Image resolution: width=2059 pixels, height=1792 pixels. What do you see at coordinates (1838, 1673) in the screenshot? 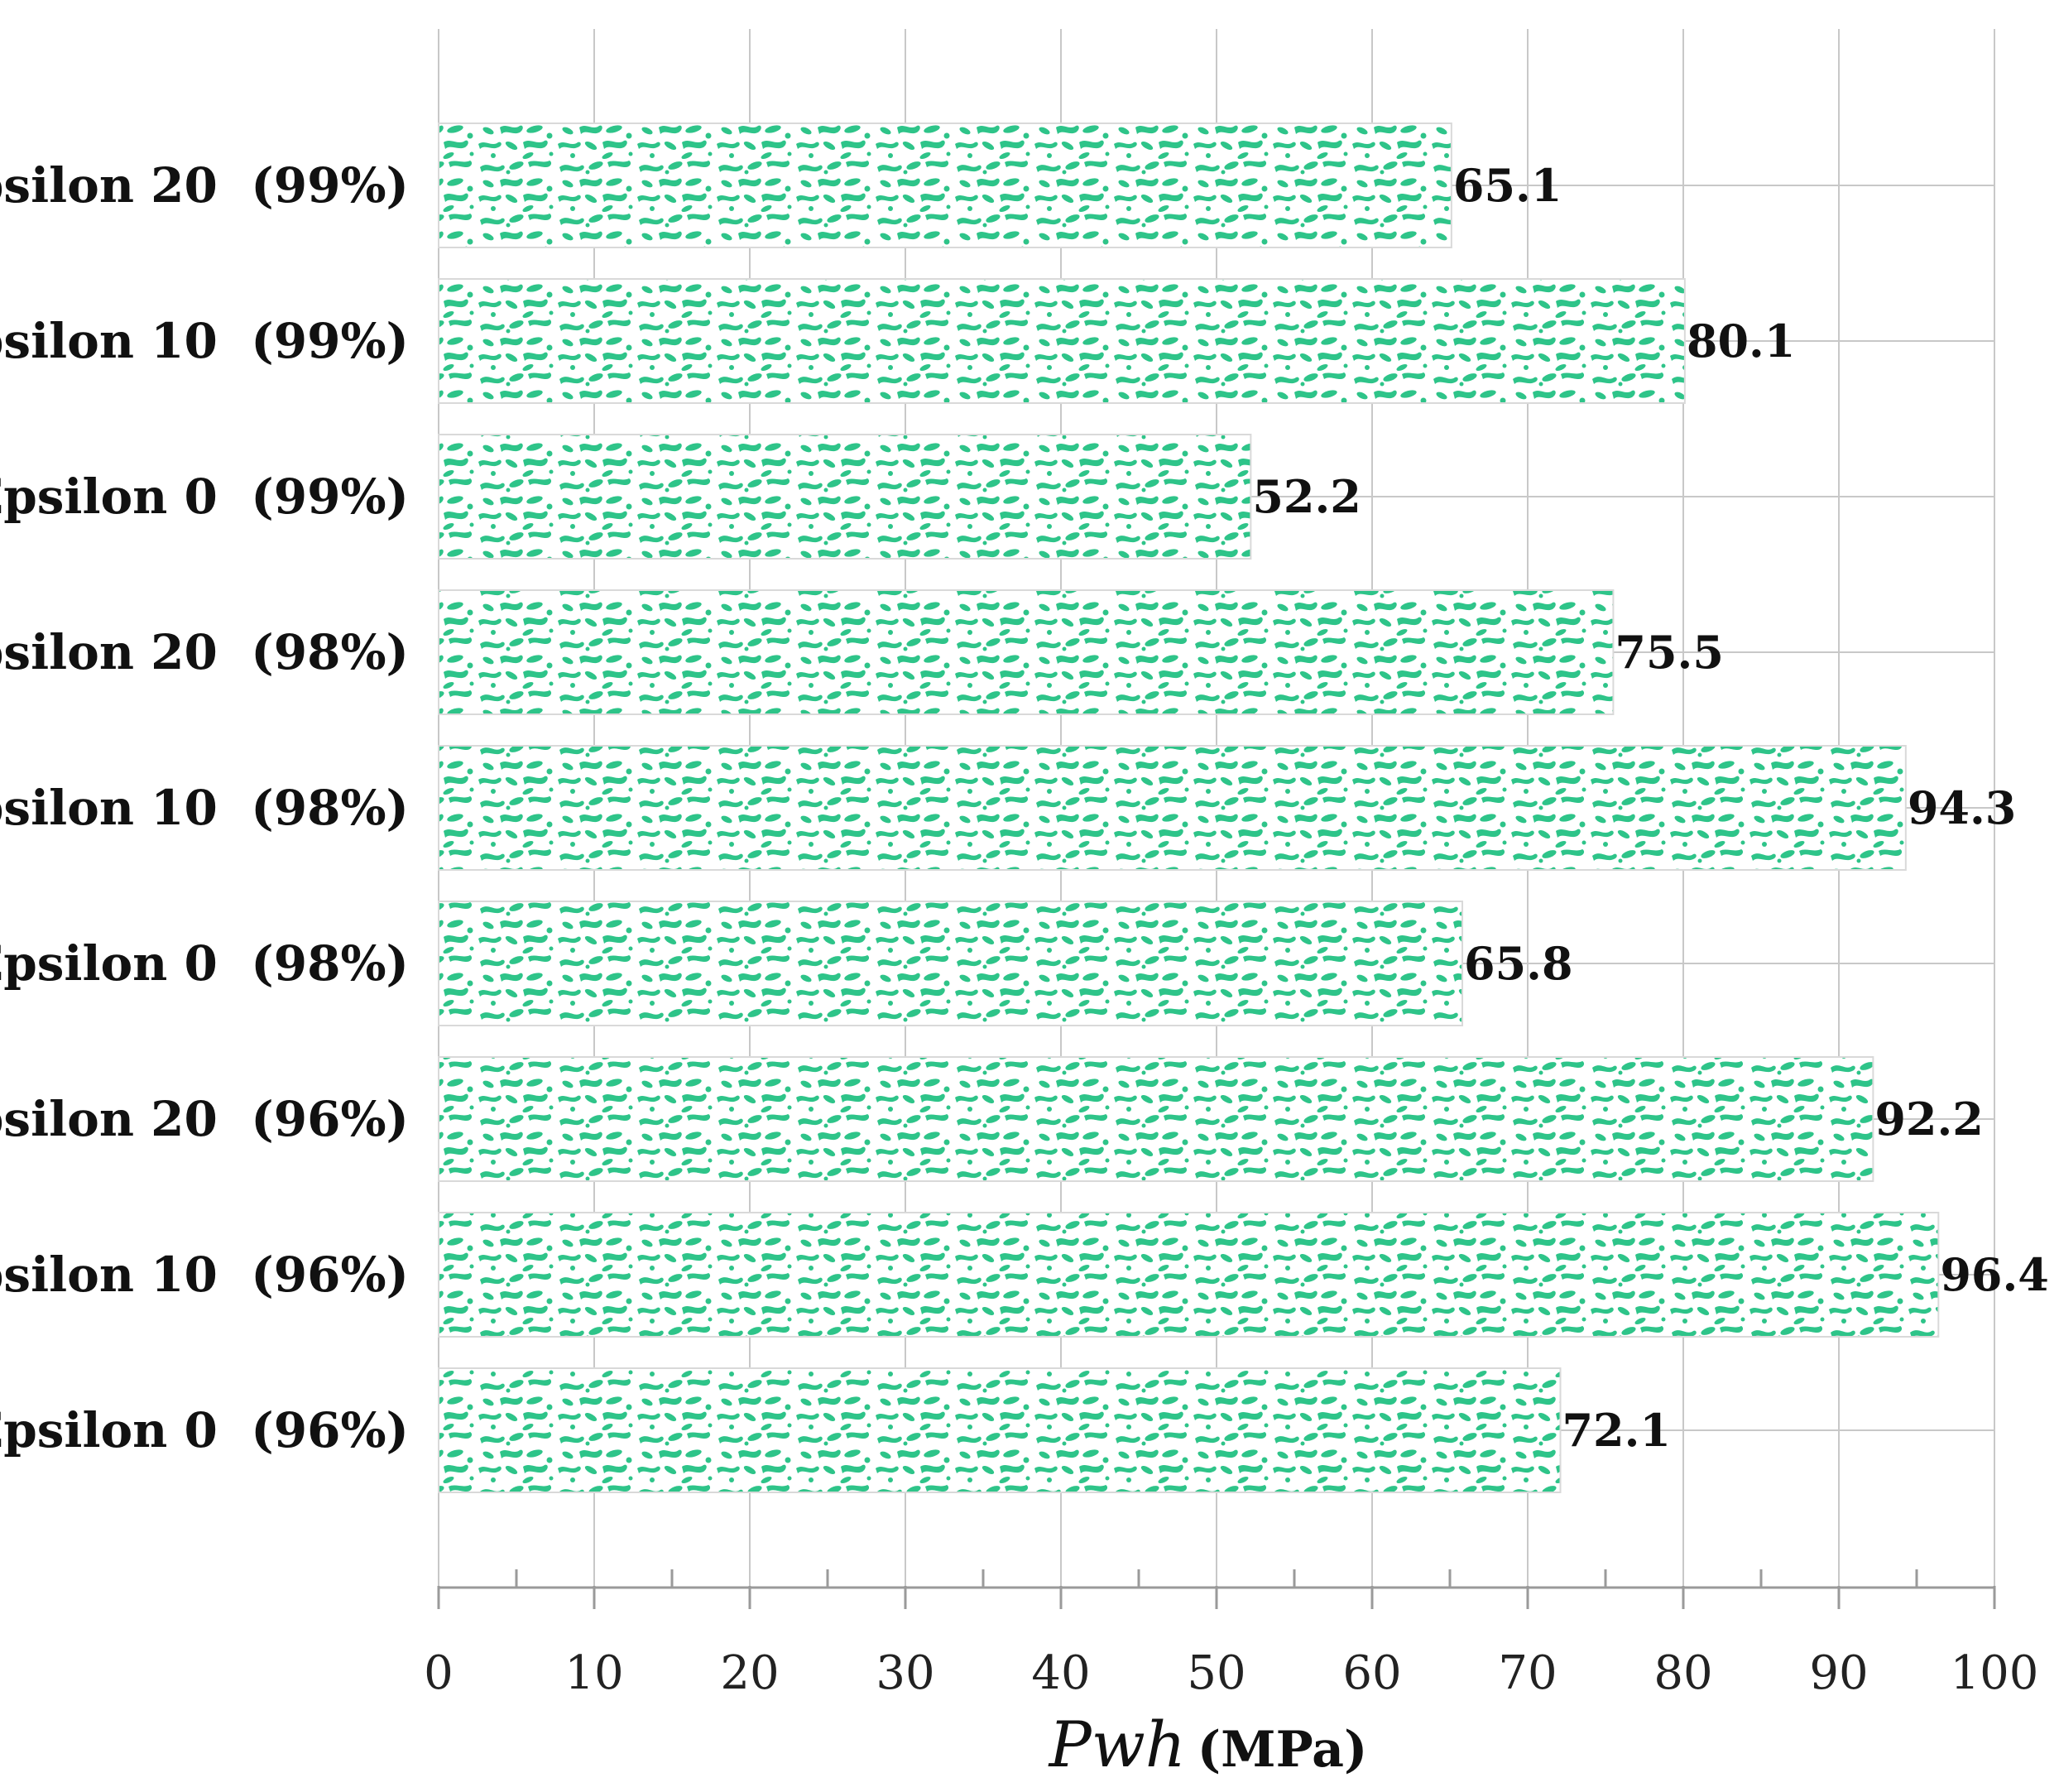
I see `x-tick-label: 90` at bounding box center [1838, 1673].